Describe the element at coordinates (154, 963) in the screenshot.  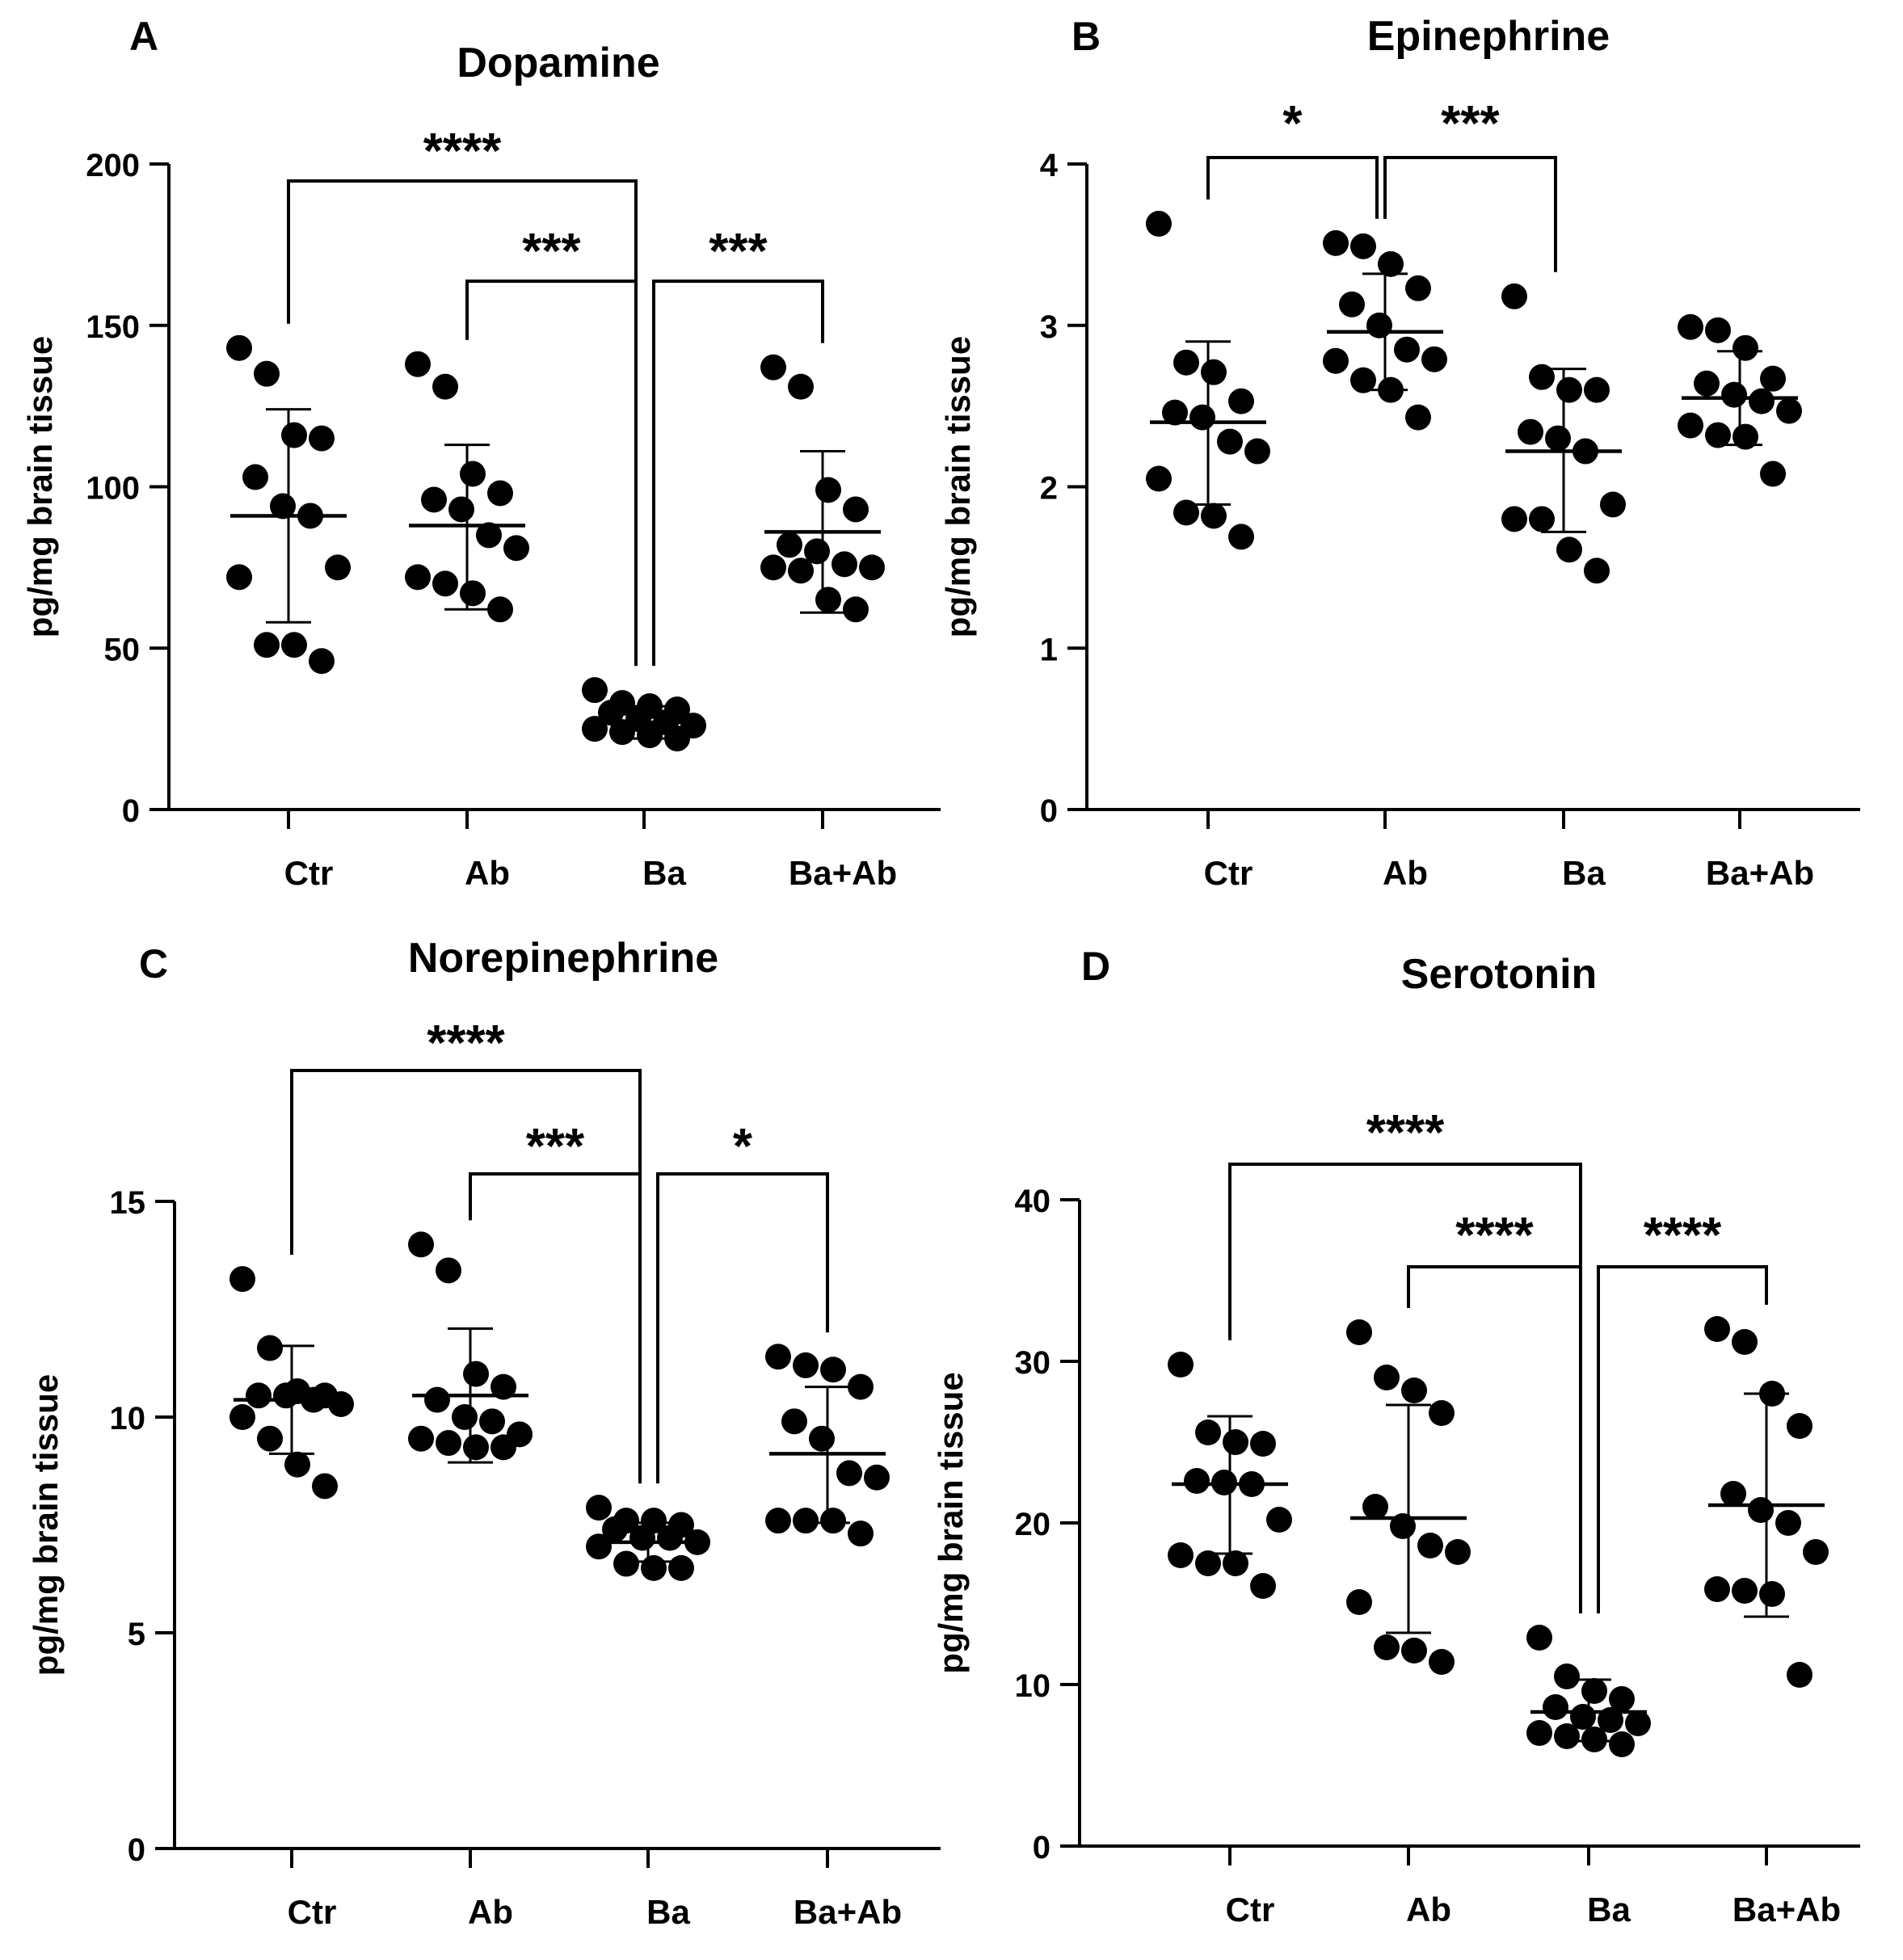
I see `panel-letter: C` at that location.